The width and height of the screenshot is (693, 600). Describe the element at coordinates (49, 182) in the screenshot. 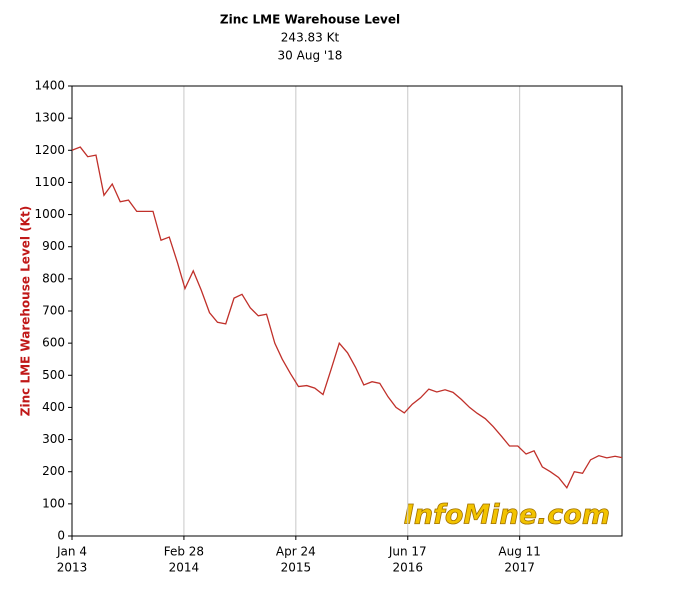

I see `y-tick-label: 1100` at that location.